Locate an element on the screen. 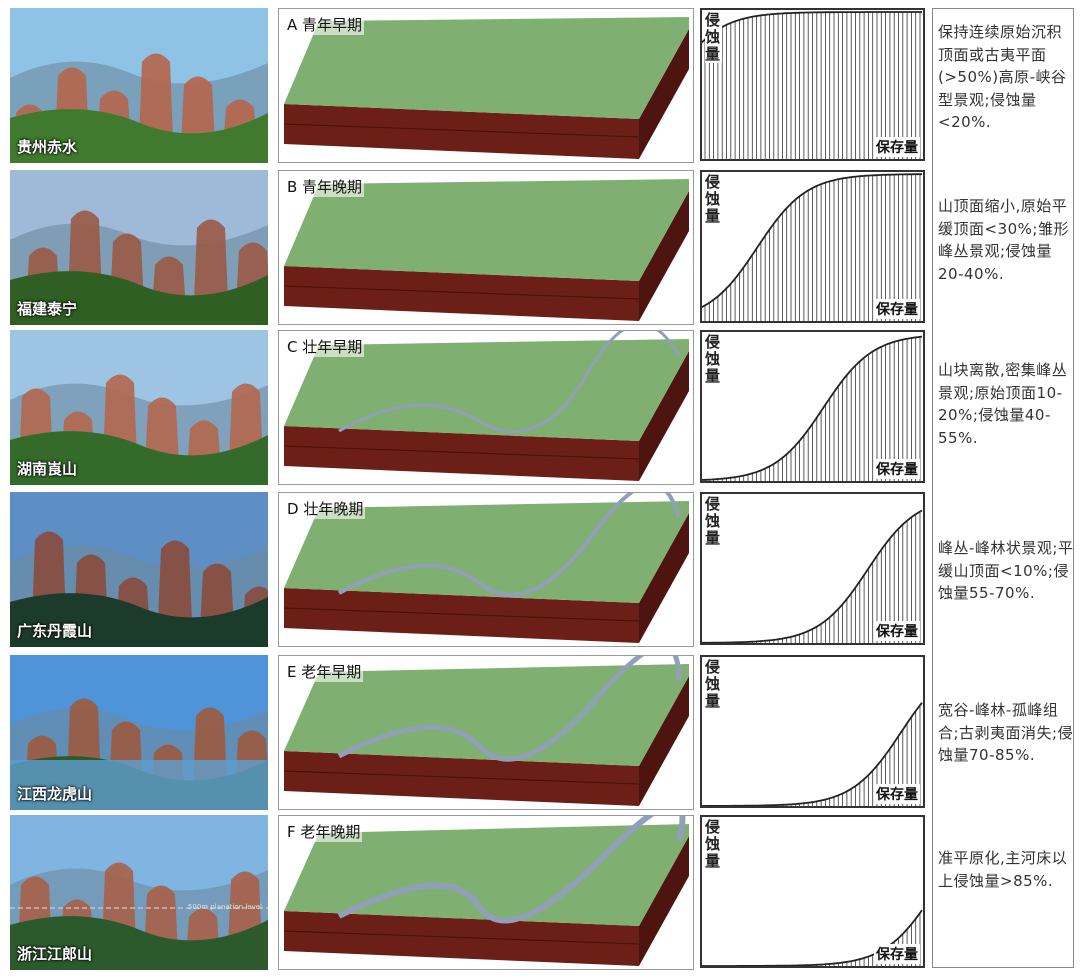 Image resolution: width=1080 pixels, height=977 pixels. landscape-photo: 湖南崀山 is located at coordinates (139, 407).